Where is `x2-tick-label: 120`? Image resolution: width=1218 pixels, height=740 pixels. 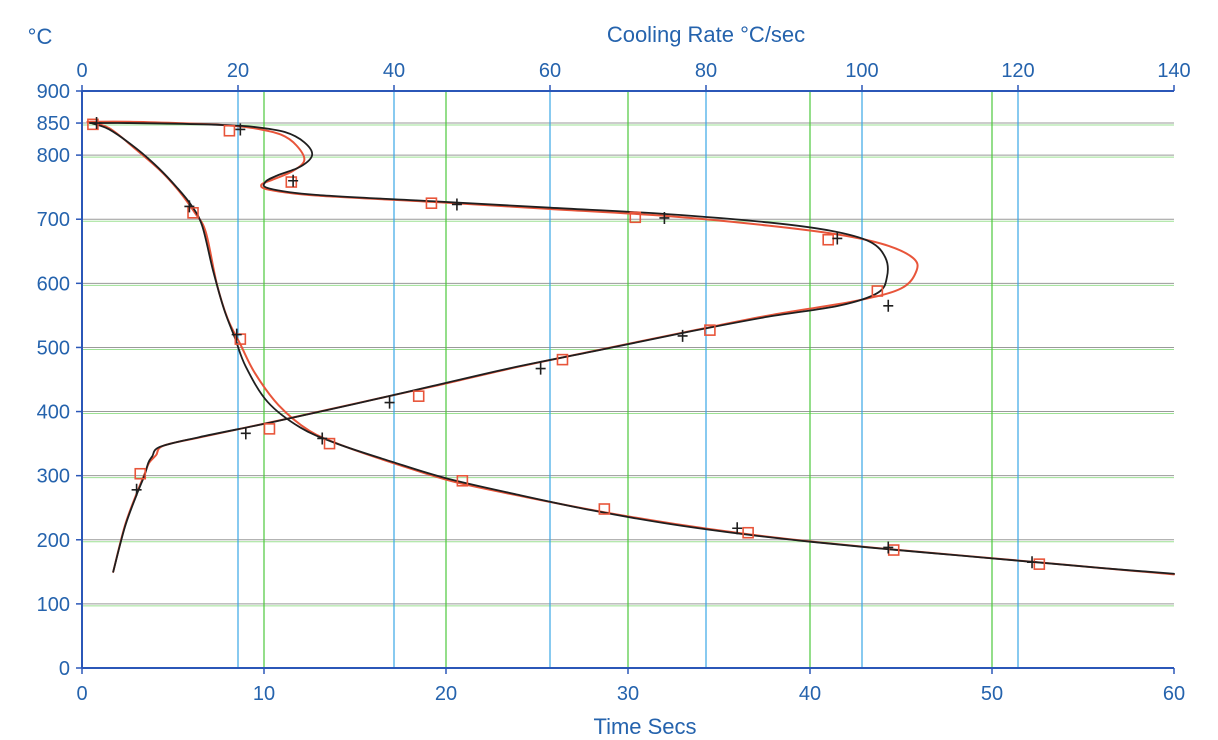 x2-tick-label: 120 is located at coordinates (1017, 71).